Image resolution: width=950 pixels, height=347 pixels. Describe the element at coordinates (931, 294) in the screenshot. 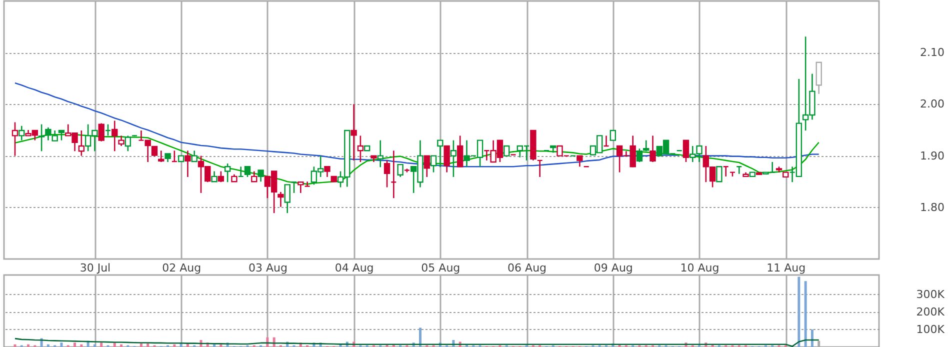

I see `y-tick-label: 300K` at that location.